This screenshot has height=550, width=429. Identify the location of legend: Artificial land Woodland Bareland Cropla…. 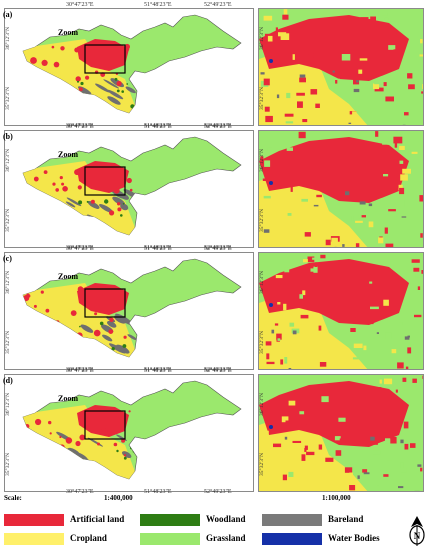
(214, 530).